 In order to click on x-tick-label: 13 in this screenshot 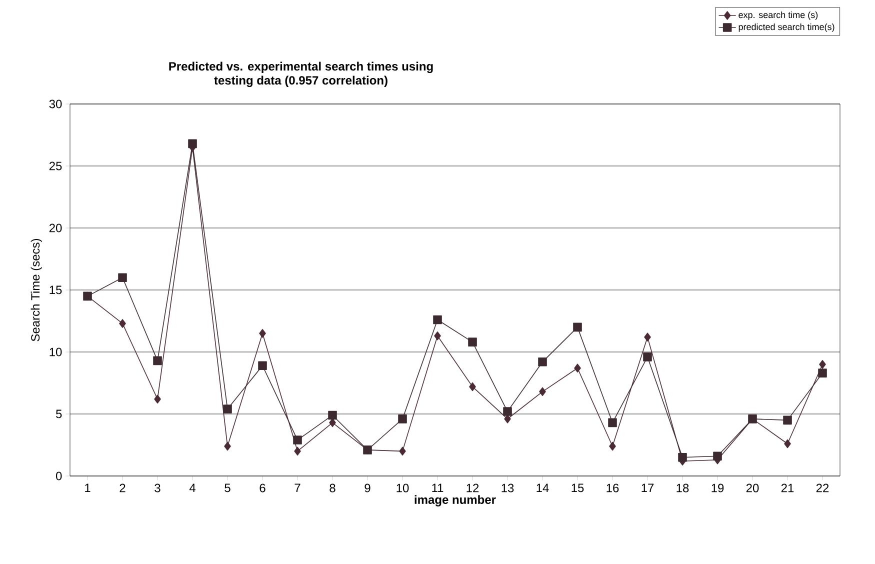, I will do `click(508, 488)`.